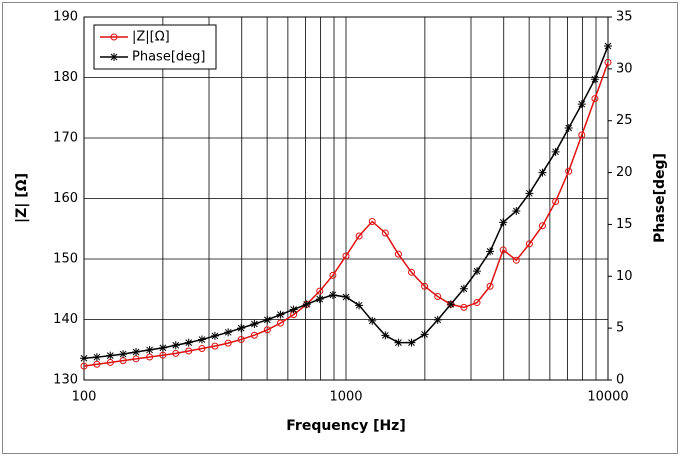 The width and height of the screenshot is (681, 457). What do you see at coordinates (620, 328) in the screenshot?
I see `y2-tick-label: 5` at bounding box center [620, 328].